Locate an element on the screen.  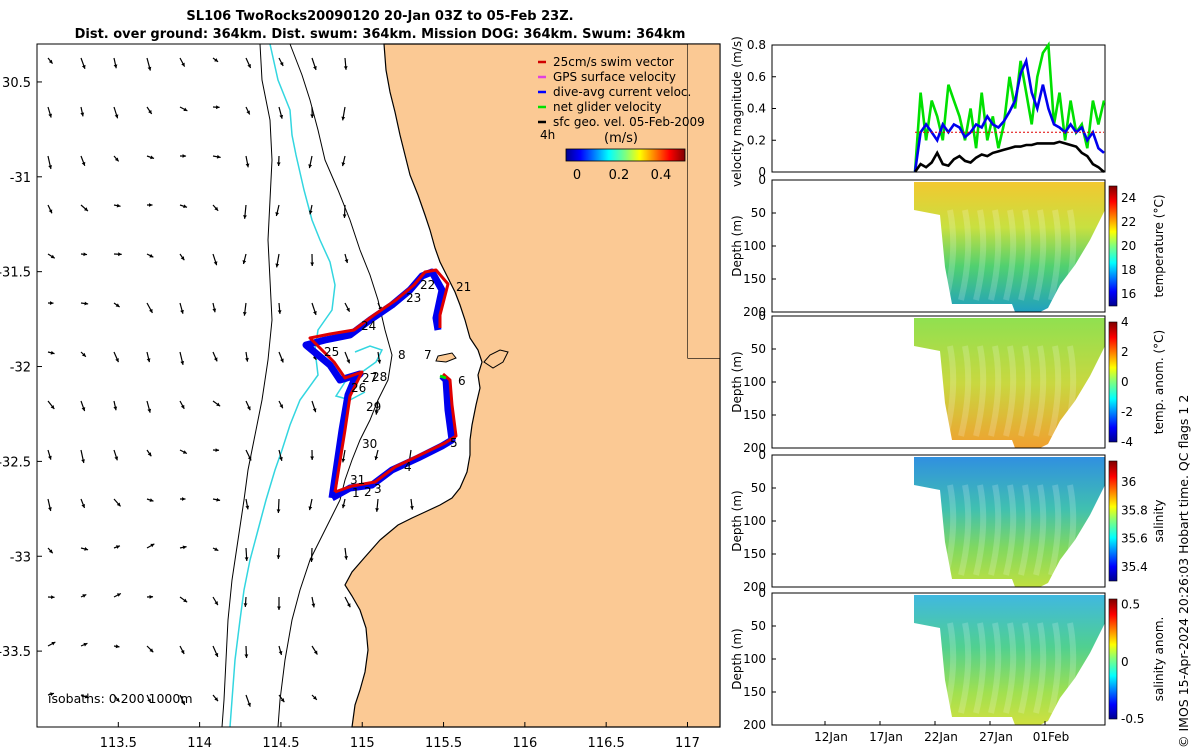
colorbar-tick-label: -2 is located at coordinates (1127, 412).